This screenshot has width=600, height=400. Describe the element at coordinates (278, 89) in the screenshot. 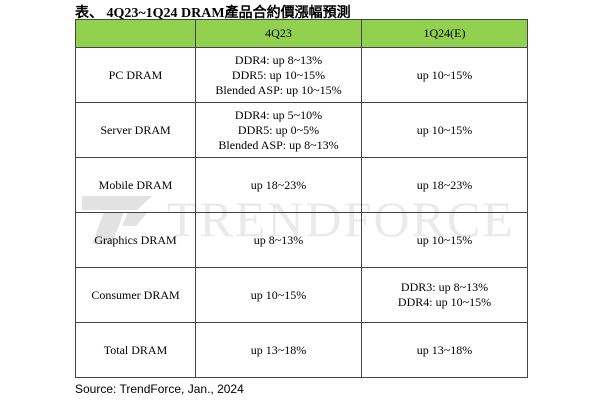

I see `cell-line: Blended ASP: up 10~15%` at that location.